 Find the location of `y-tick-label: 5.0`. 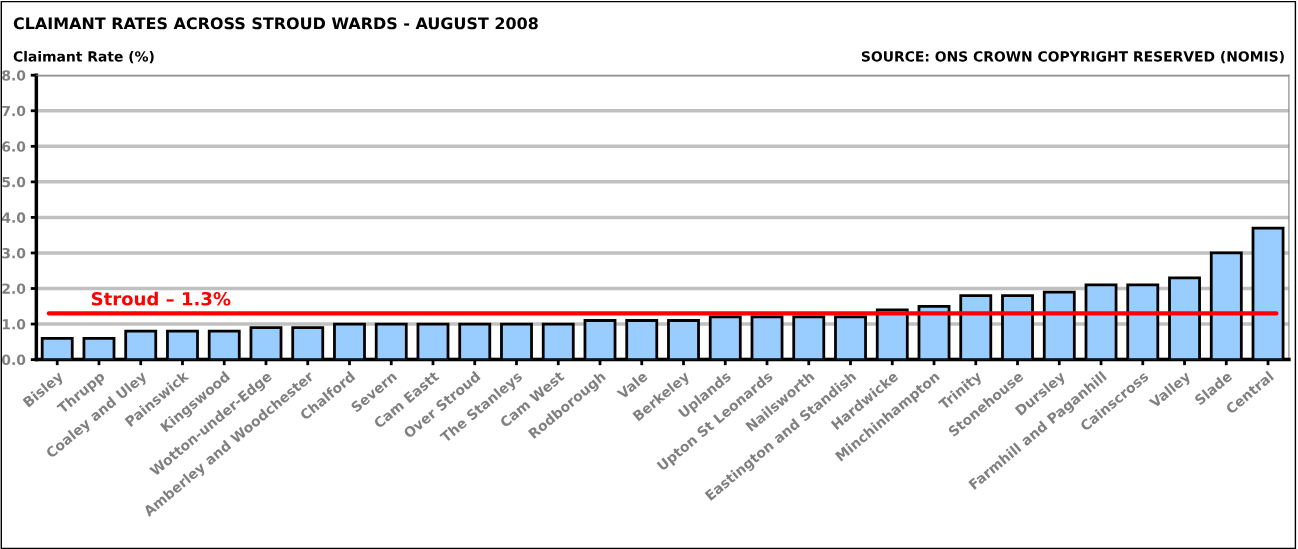

y-tick-label: 5.0 is located at coordinates (14, 182).